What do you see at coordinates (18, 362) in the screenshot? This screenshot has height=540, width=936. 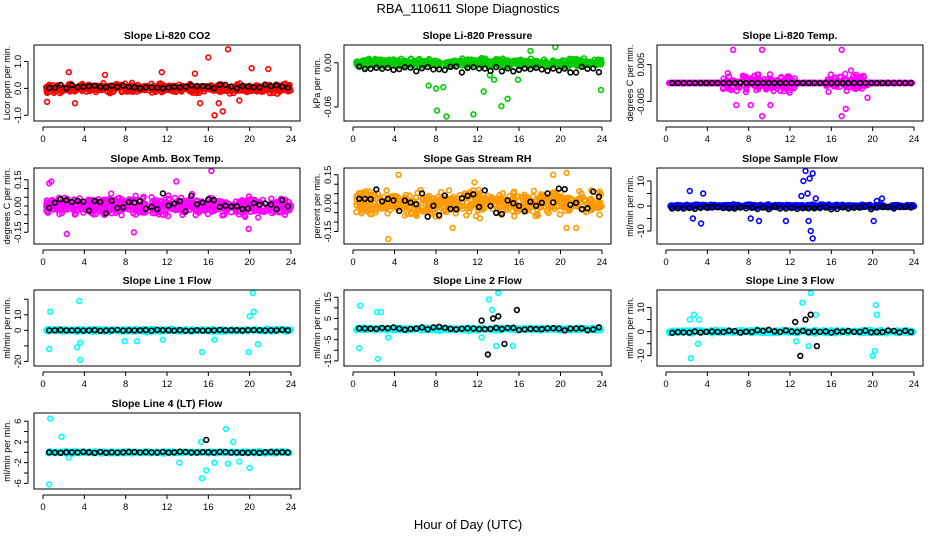 I see `y-tick-label: -20` at bounding box center [18, 362].